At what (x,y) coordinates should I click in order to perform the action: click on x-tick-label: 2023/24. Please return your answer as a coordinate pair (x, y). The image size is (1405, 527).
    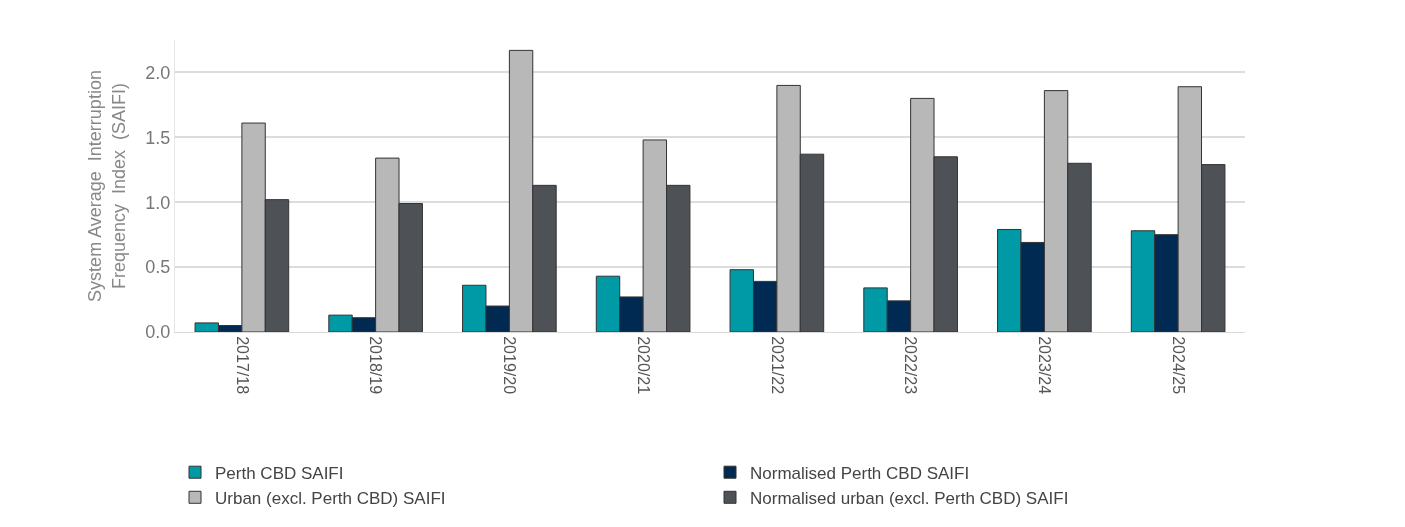
    Looking at the image, I should click on (1045, 365).